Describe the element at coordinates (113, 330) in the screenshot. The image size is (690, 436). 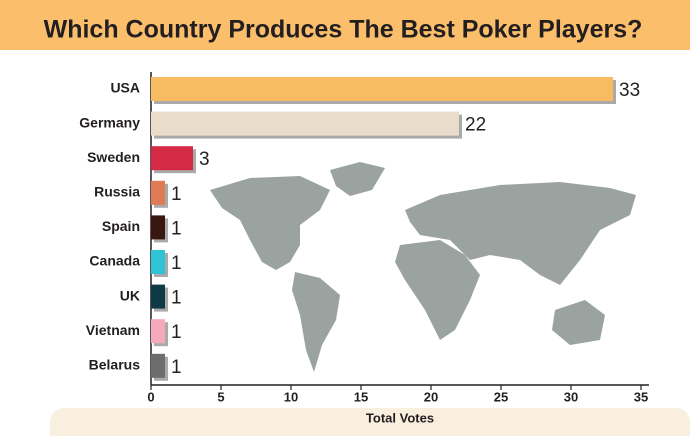
I see `y-tick-label: Vietnam` at that location.